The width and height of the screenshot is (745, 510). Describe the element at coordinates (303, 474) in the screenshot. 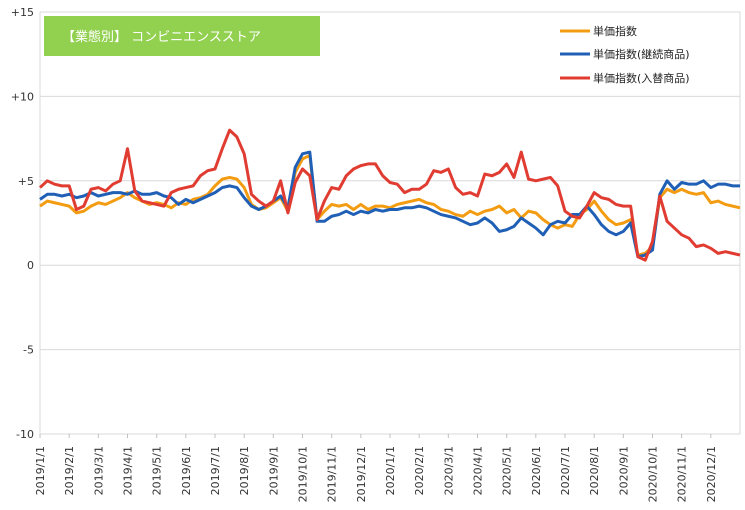

I see `x-tick-label: 2019/10/1` at that location.